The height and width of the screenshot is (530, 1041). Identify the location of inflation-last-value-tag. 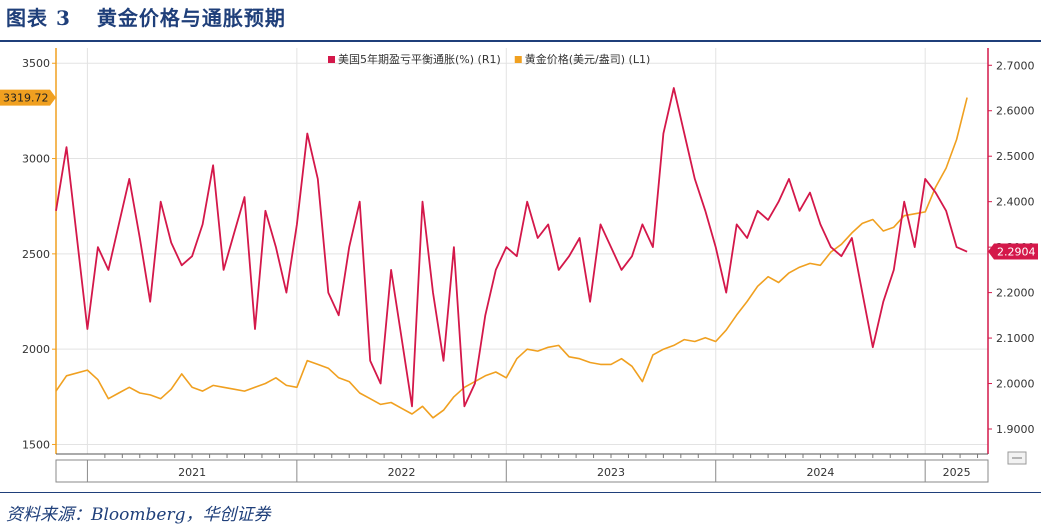
(1013, 251).